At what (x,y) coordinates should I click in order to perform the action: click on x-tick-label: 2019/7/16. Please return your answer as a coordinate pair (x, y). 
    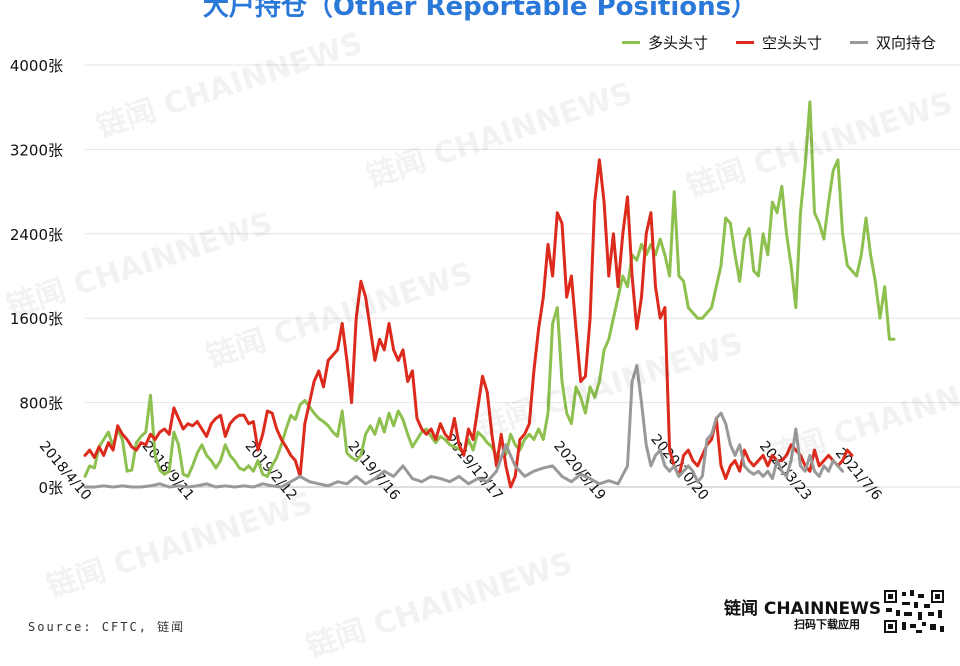
    Looking at the image, I should click on (373, 470).